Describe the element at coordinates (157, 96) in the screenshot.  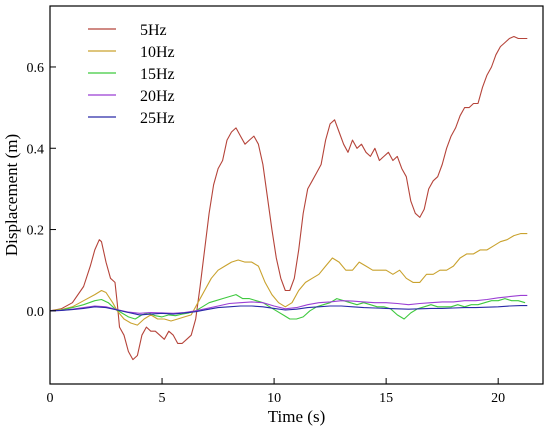
I see `legend-label: 20Hz` at that location.